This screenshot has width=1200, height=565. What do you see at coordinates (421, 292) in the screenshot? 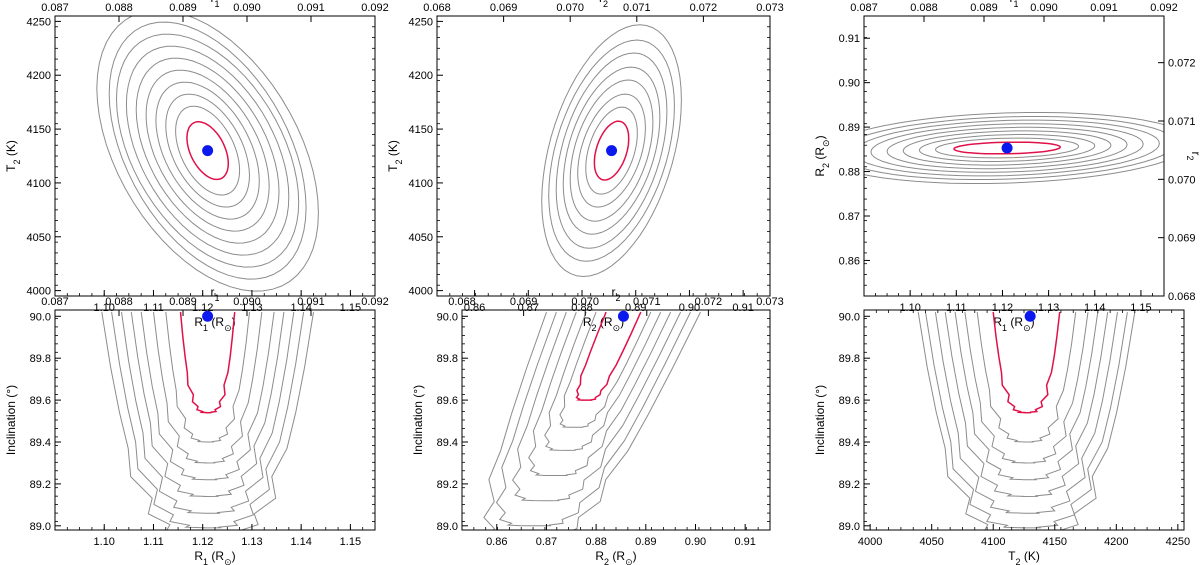
I see `y-tick-label: 4000` at bounding box center [421, 292].